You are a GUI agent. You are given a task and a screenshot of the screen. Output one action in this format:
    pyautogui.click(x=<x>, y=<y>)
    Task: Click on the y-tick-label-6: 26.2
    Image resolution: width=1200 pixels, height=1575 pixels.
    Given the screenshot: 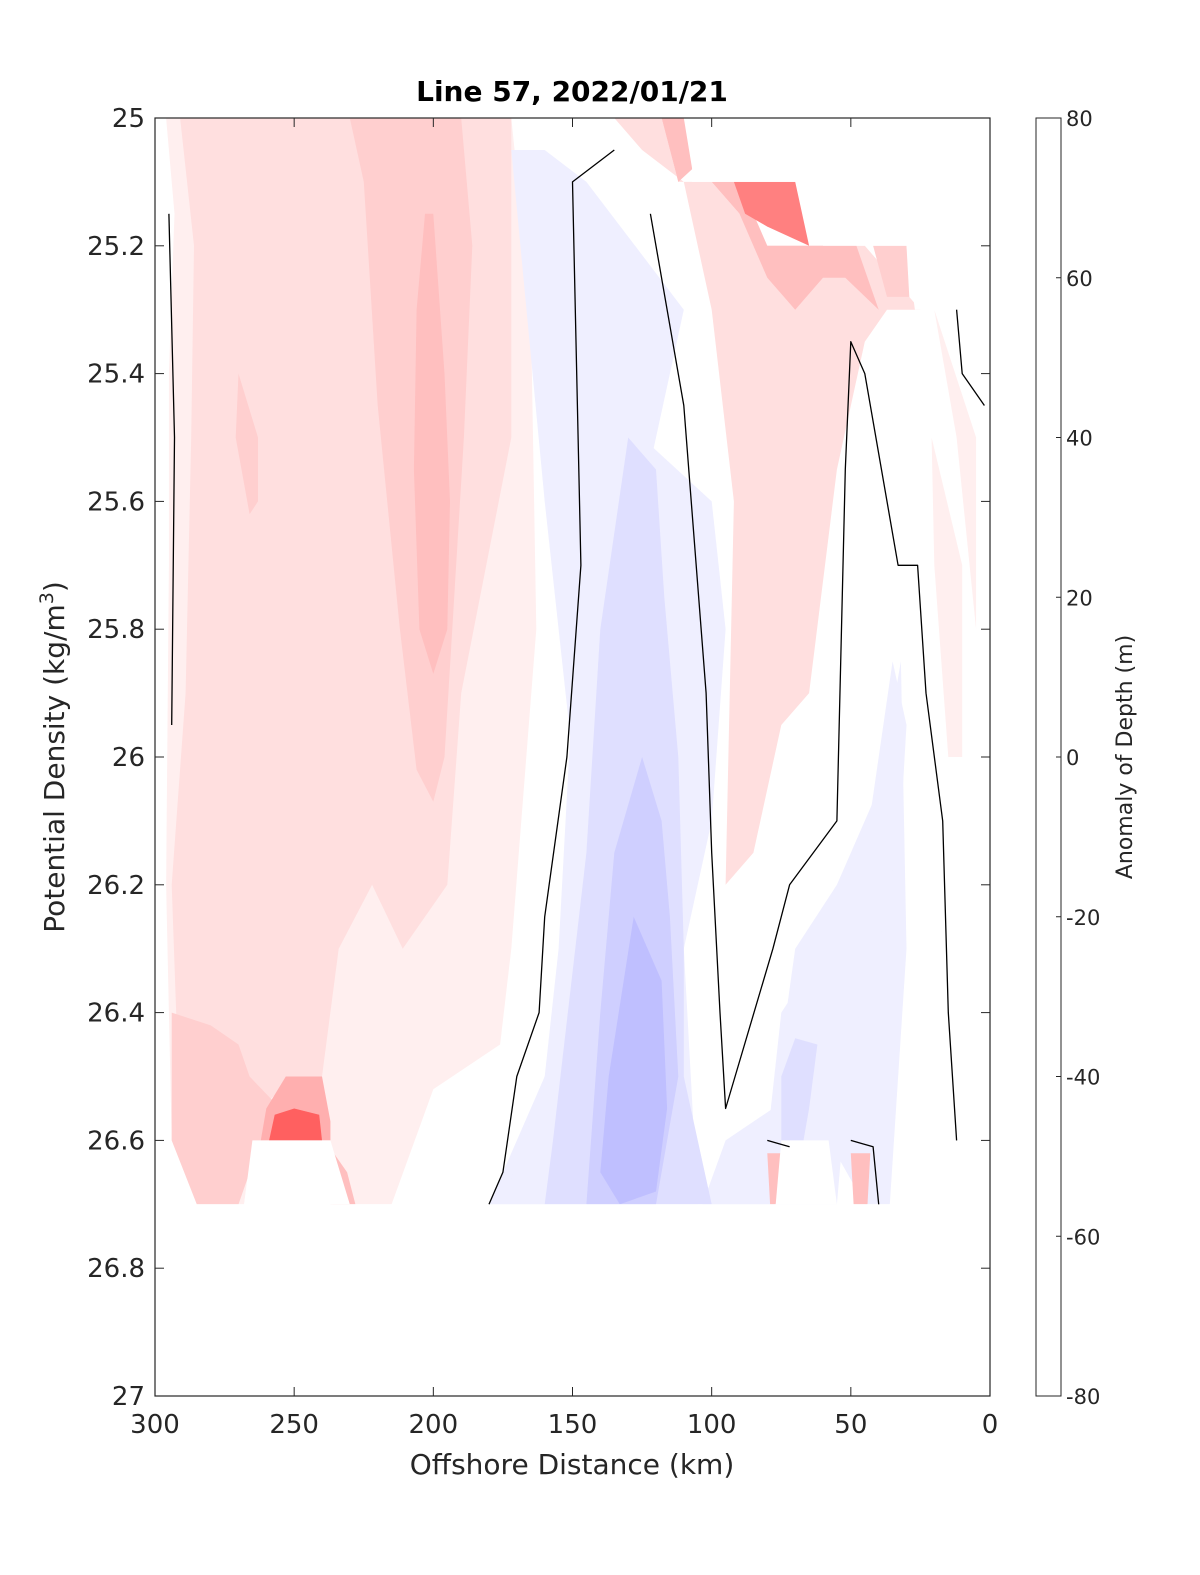 What is the action you would take?
    pyautogui.click(x=116, y=886)
    